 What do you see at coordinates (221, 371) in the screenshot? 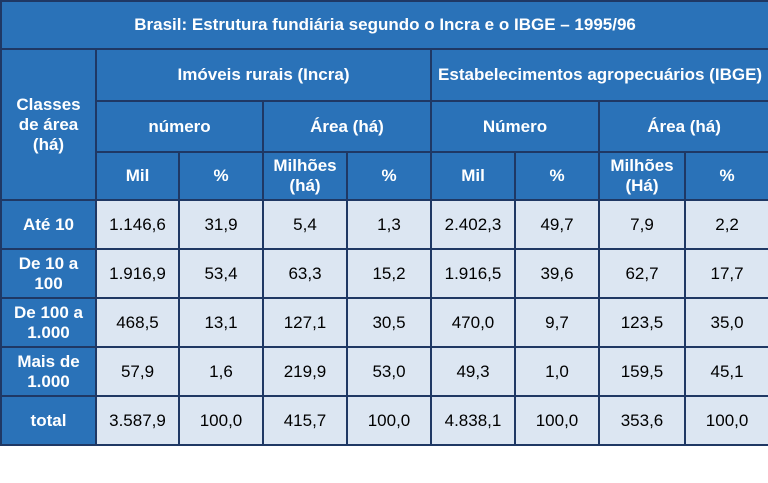
I see `data-cell: 1,6` at bounding box center [221, 371].